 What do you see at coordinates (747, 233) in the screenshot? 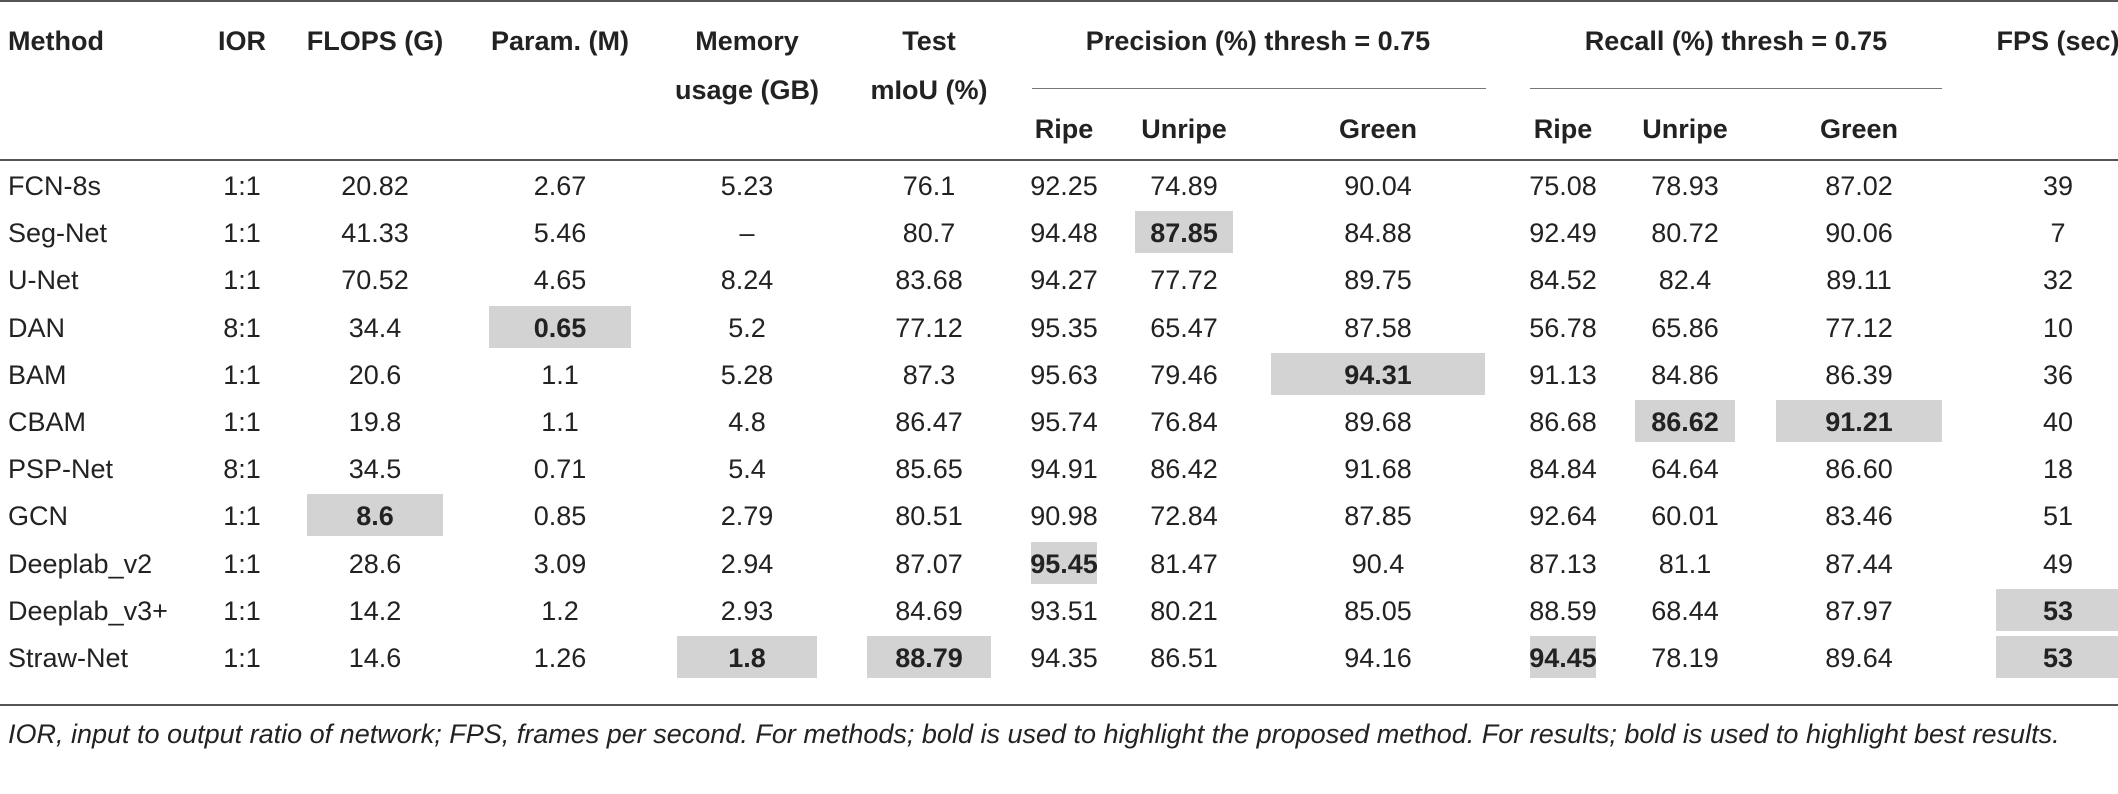
I see `cell-memory: –` at bounding box center [747, 233].